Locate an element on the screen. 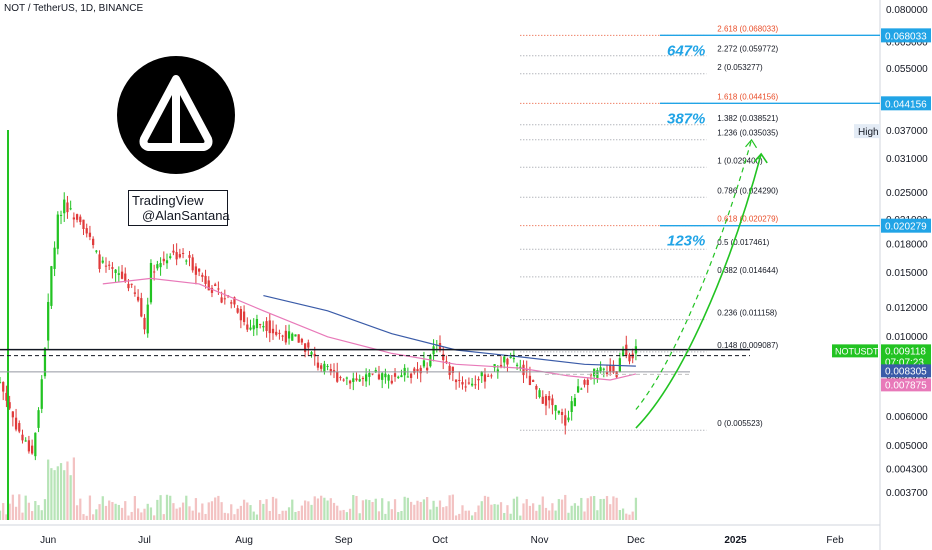 This screenshot has width=932, height=550. y-tick-label: 0.003700 is located at coordinates (907, 493).